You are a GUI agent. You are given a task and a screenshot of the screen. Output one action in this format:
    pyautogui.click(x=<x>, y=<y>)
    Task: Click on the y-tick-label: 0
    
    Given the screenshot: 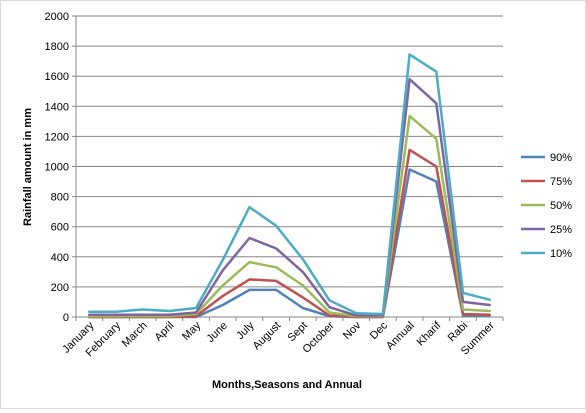 What is the action you would take?
    pyautogui.click(x=66, y=318)
    